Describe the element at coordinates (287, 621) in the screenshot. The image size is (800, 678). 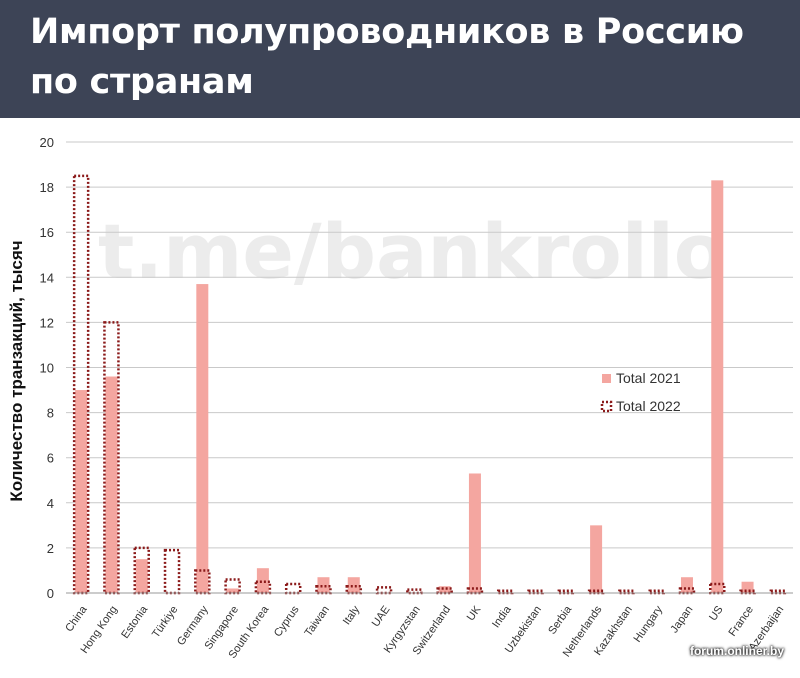
I see `x-tick-label: Cyprus` at that location.